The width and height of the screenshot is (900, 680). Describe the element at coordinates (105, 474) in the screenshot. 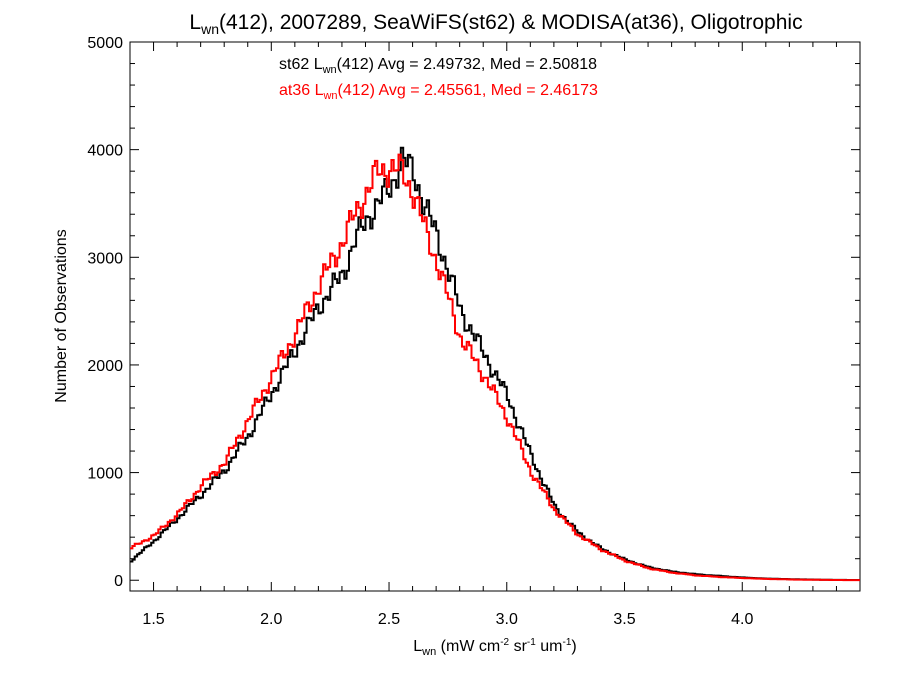

I see `y-tick-label: 1000` at that location.